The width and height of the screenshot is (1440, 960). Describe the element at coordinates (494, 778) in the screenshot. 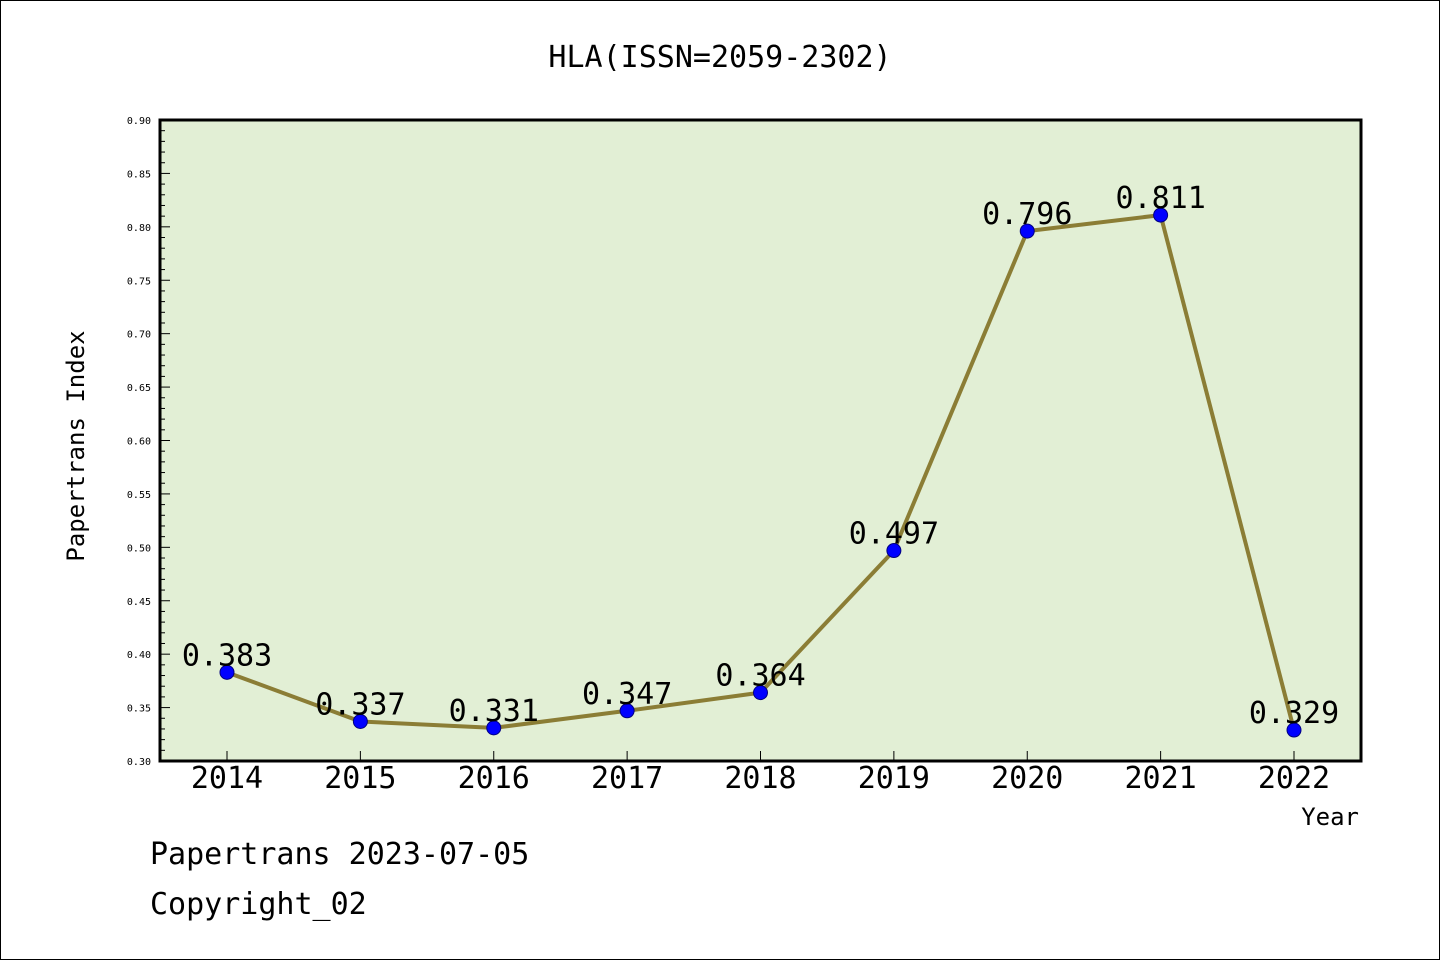

I see `x-tick-label: 2016` at that location.